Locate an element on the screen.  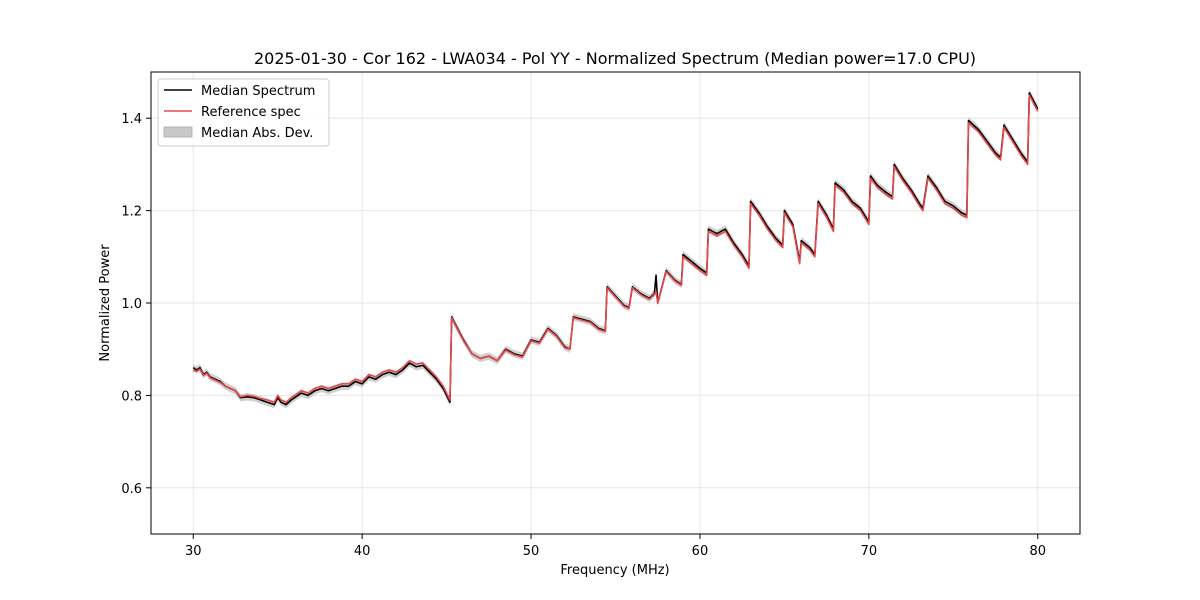
x-tick-label: 60 is located at coordinates (700, 551).